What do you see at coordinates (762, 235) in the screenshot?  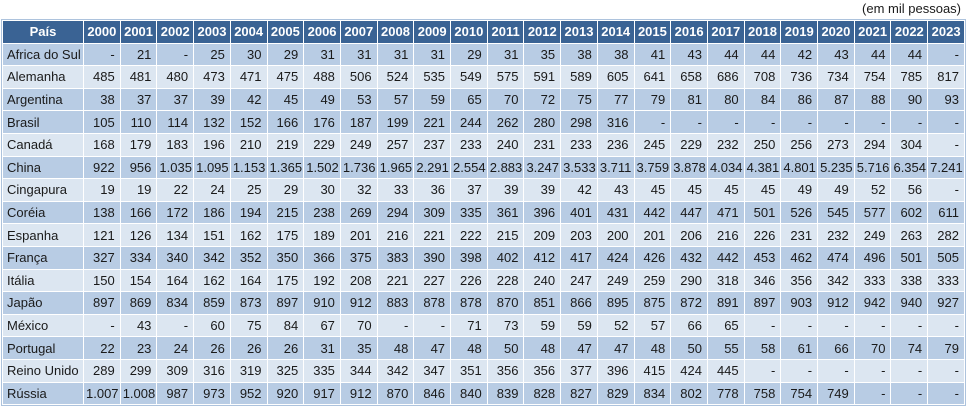 I see `table-cell: 226` at bounding box center [762, 235].